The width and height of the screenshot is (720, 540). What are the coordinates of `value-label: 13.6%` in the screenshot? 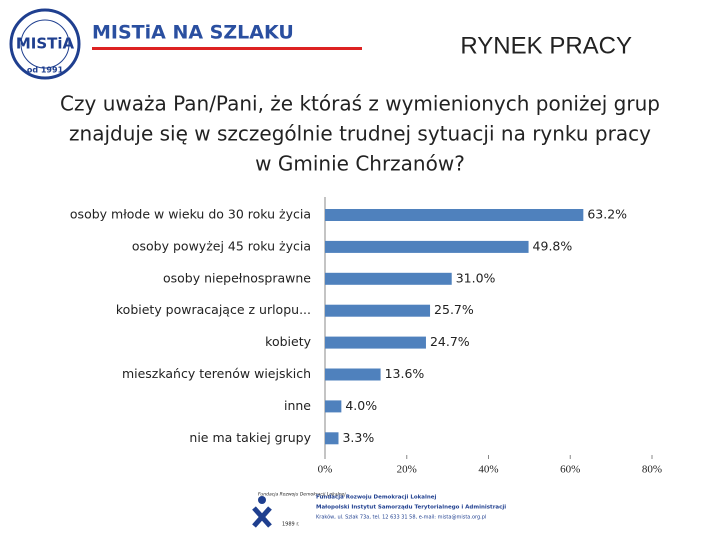 It's located at (405, 373).